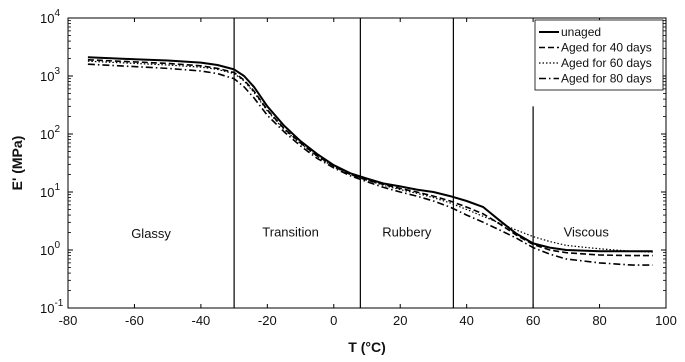 This screenshot has height=362, width=685. Describe the element at coordinates (200, 320) in the screenshot. I see `x-tick-label: -40` at that location.